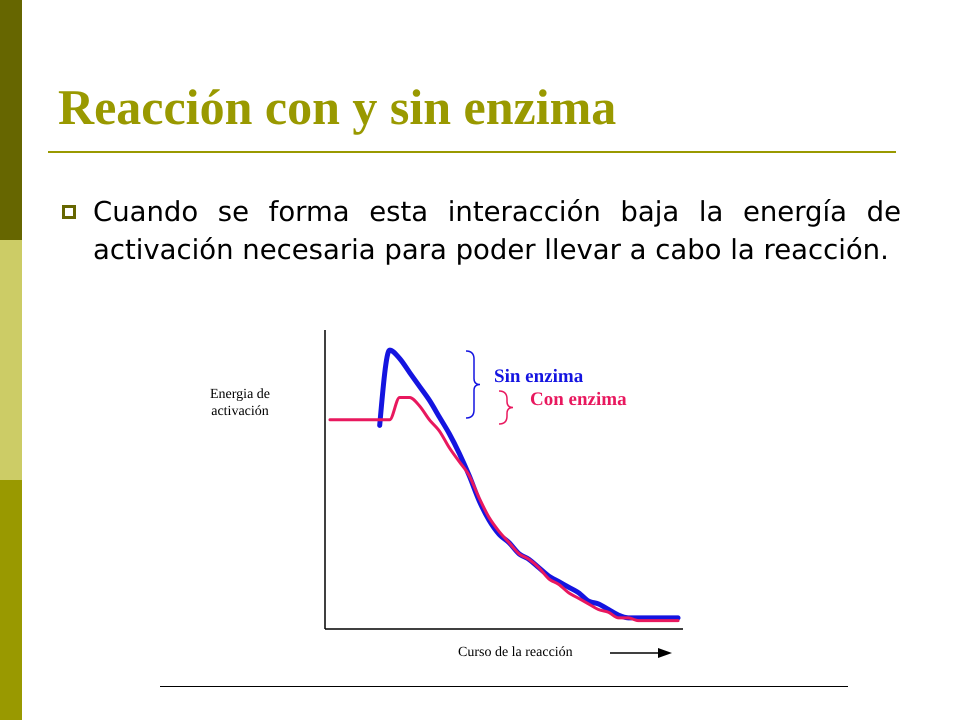 Image resolution: width=960 pixels, height=720 pixels. What do you see at coordinates (539, 377) in the screenshot?
I see `text: Sin enzima` at bounding box center [539, 377].